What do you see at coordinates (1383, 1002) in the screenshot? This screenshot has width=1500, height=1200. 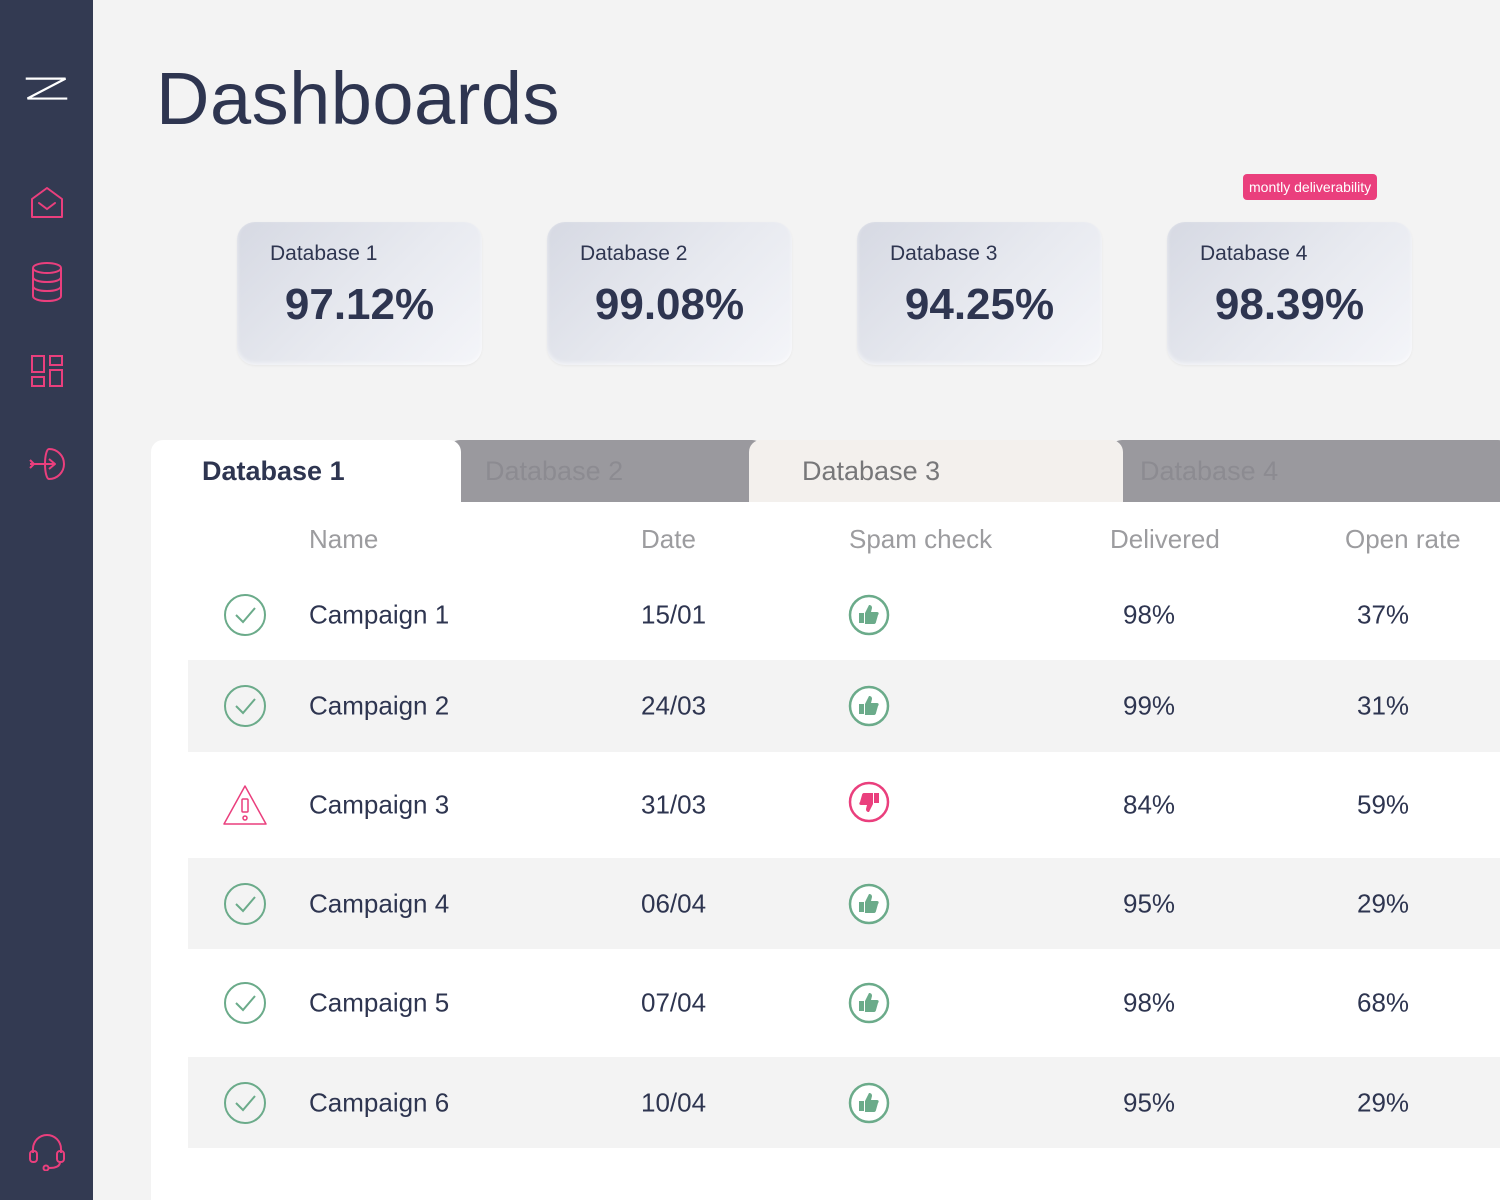 I see `open-rate-value: 68%` at bounding box center [1383, 1002].